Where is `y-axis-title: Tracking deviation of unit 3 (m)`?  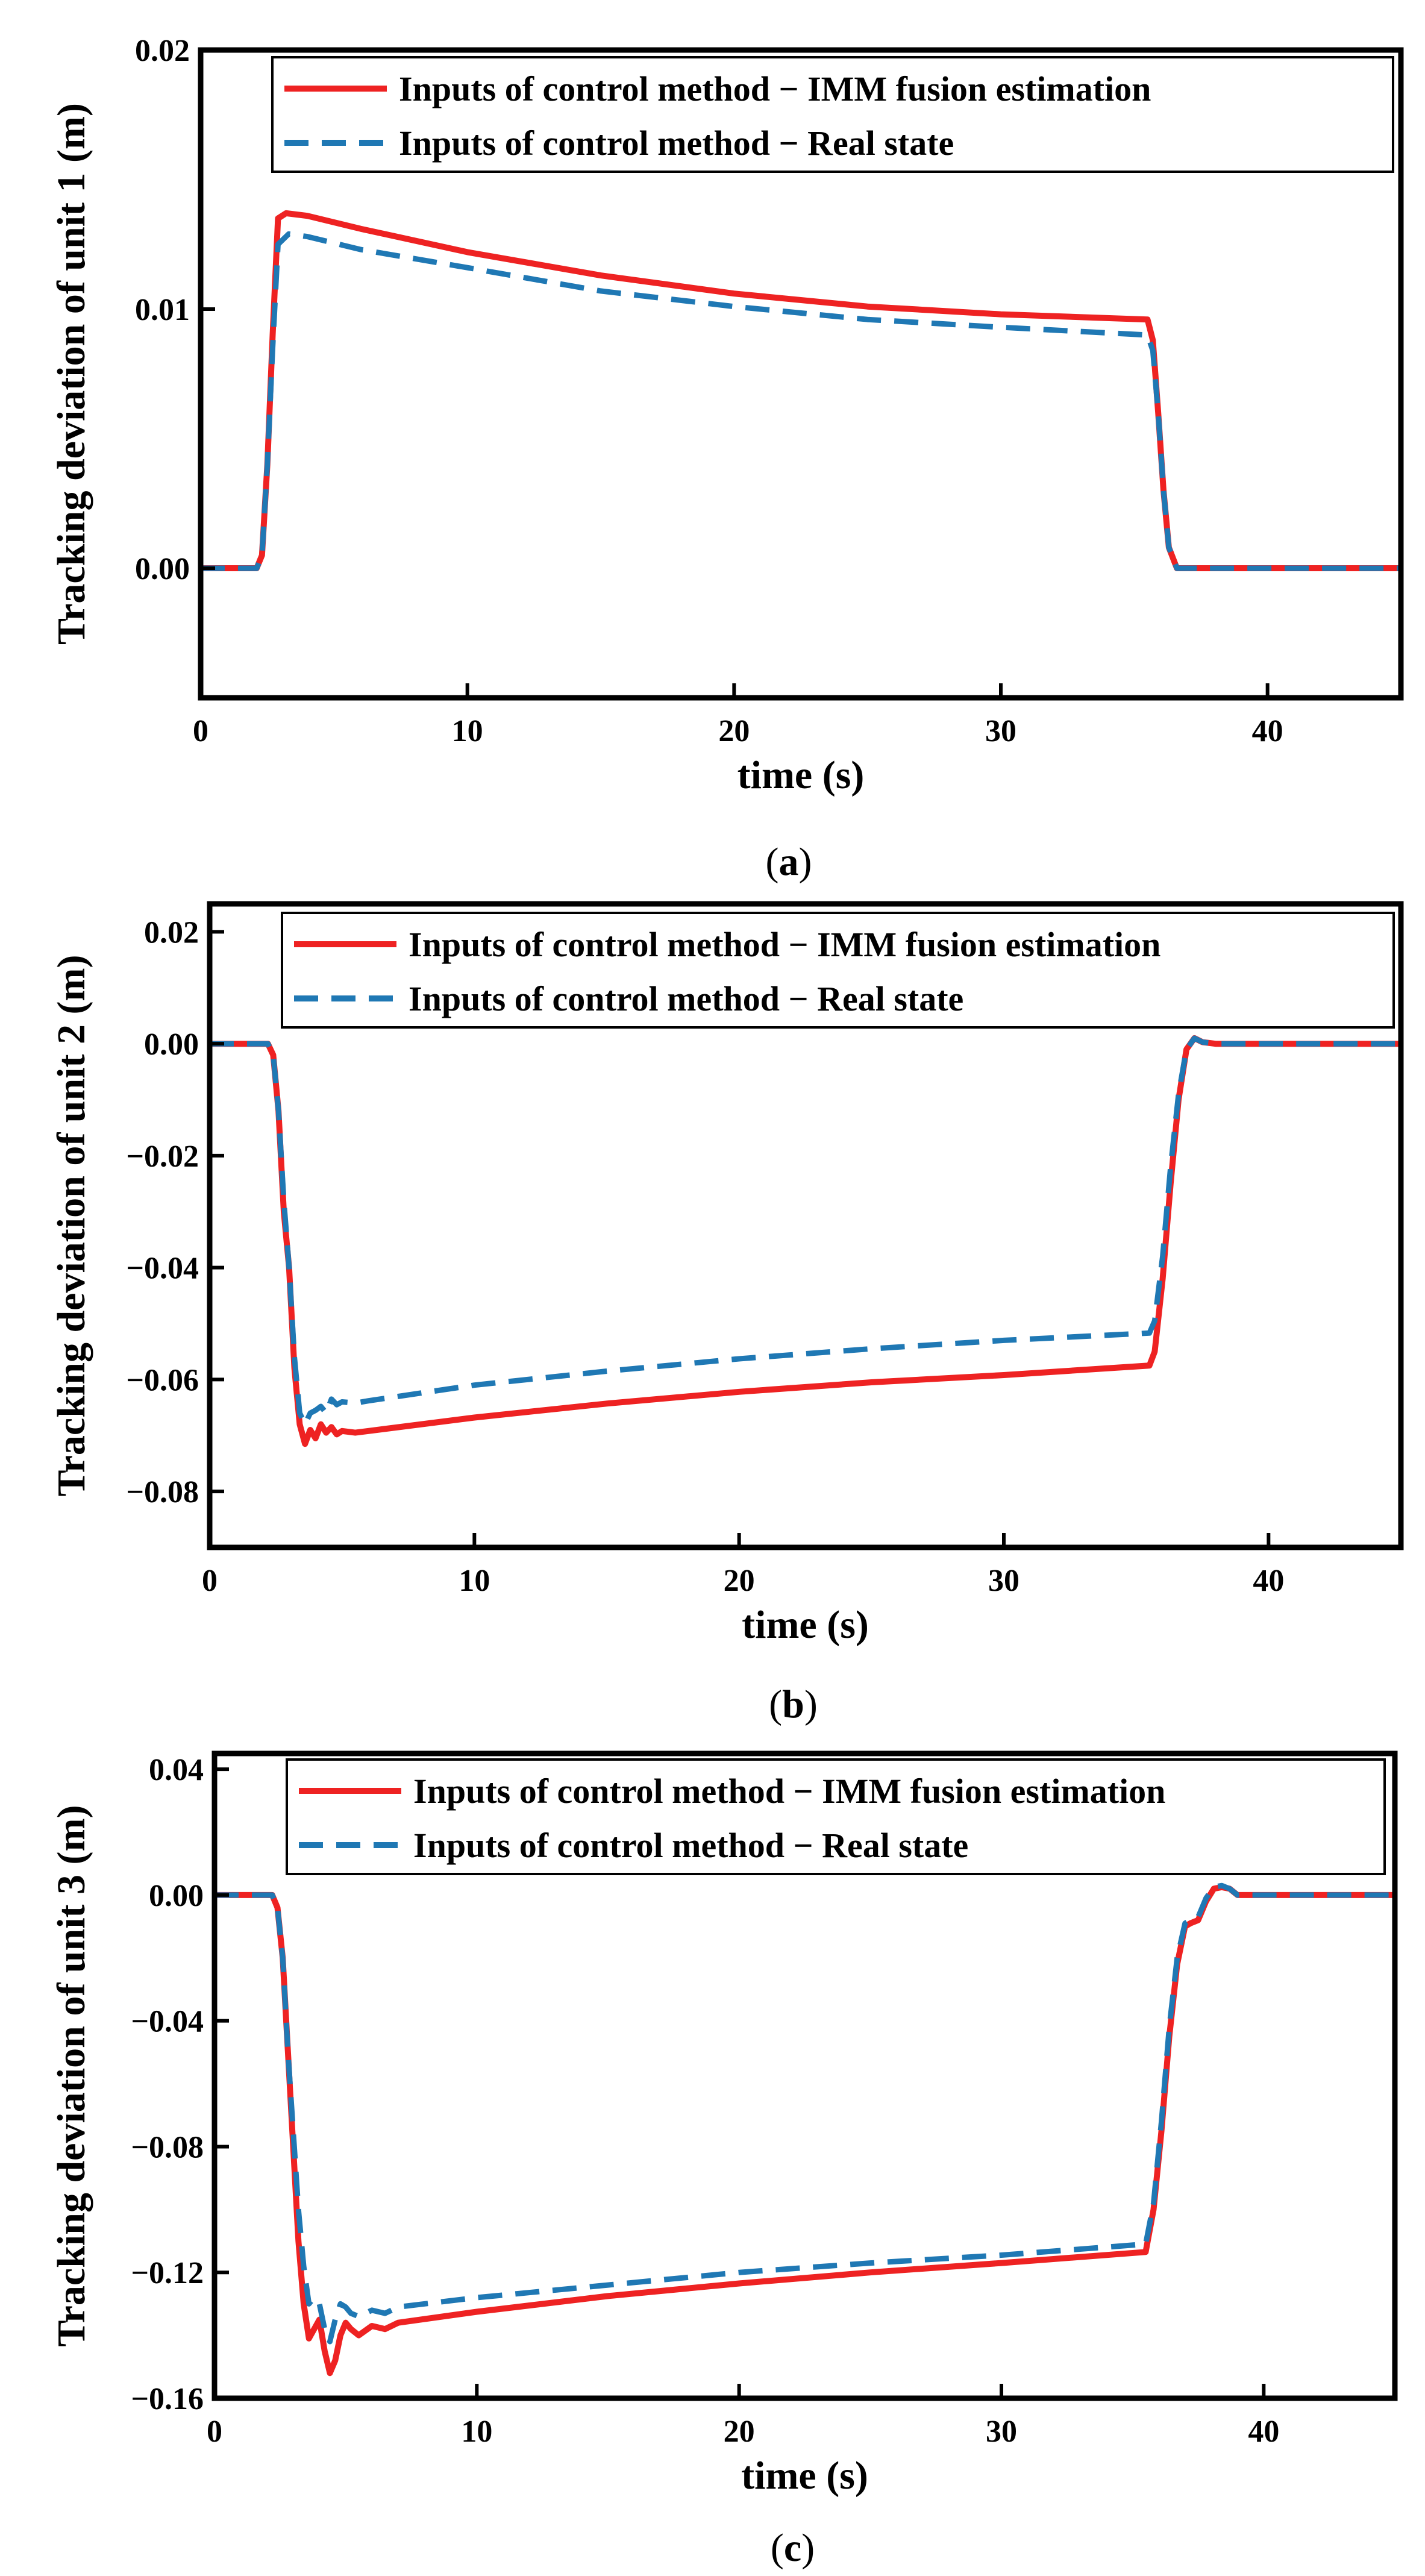 y-axis-title: Tracking deviation of unit 3 (m) is located at coordinates (71, 2076).